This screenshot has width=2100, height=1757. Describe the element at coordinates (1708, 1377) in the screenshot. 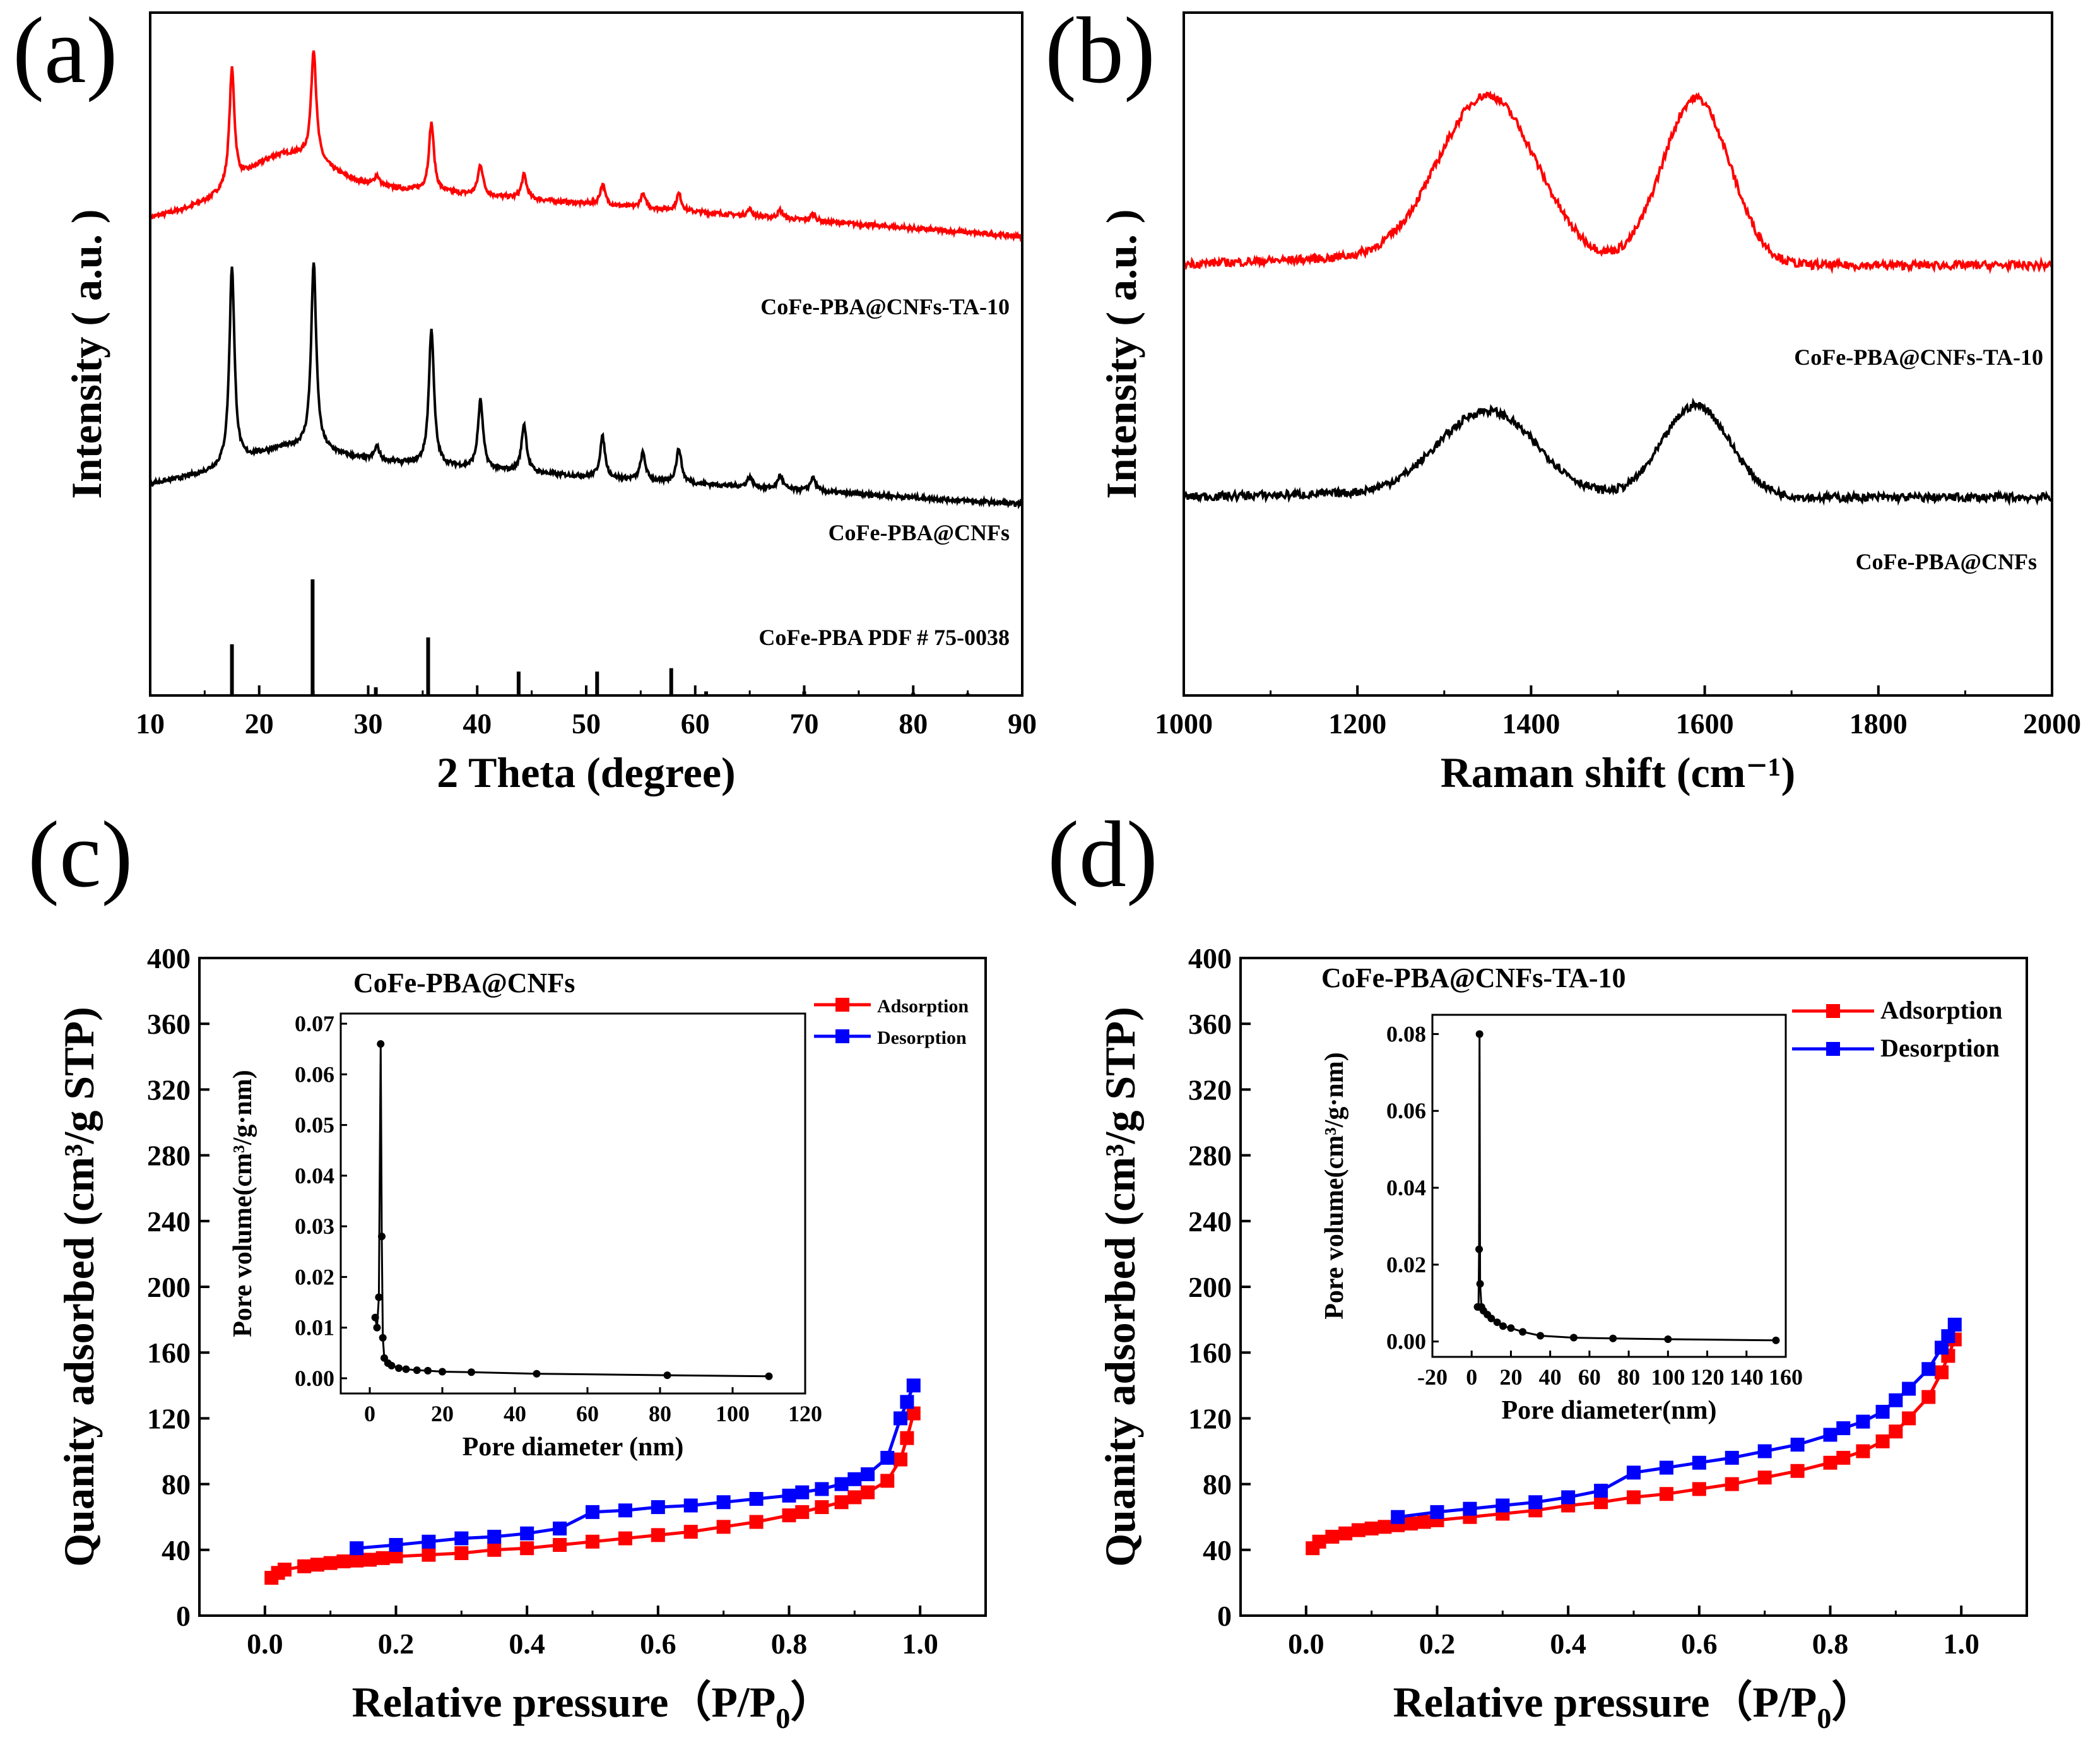

I see `inset-x-tick-label: 120` at that location.